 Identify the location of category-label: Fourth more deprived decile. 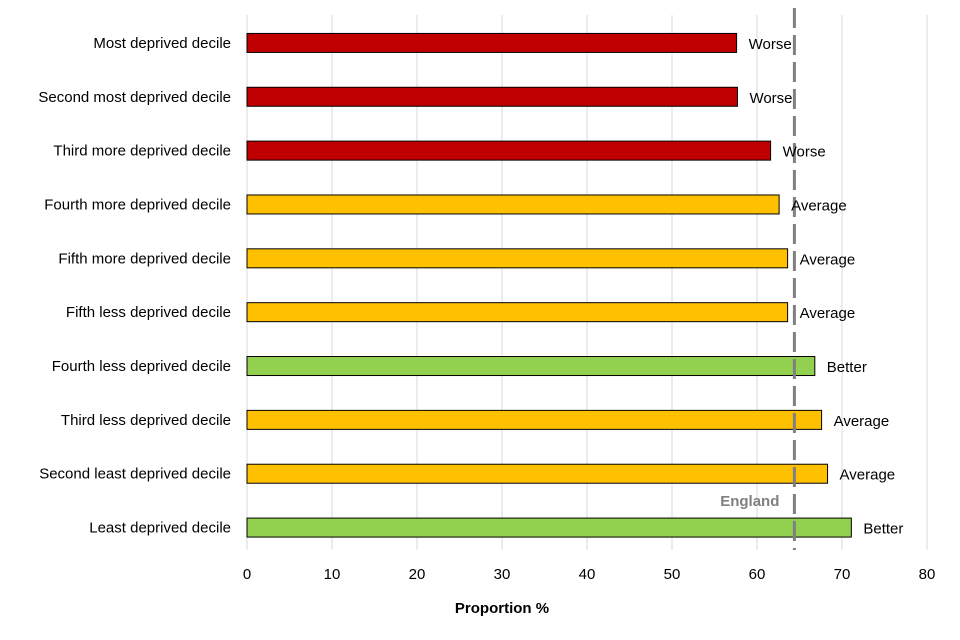
(137, 204).